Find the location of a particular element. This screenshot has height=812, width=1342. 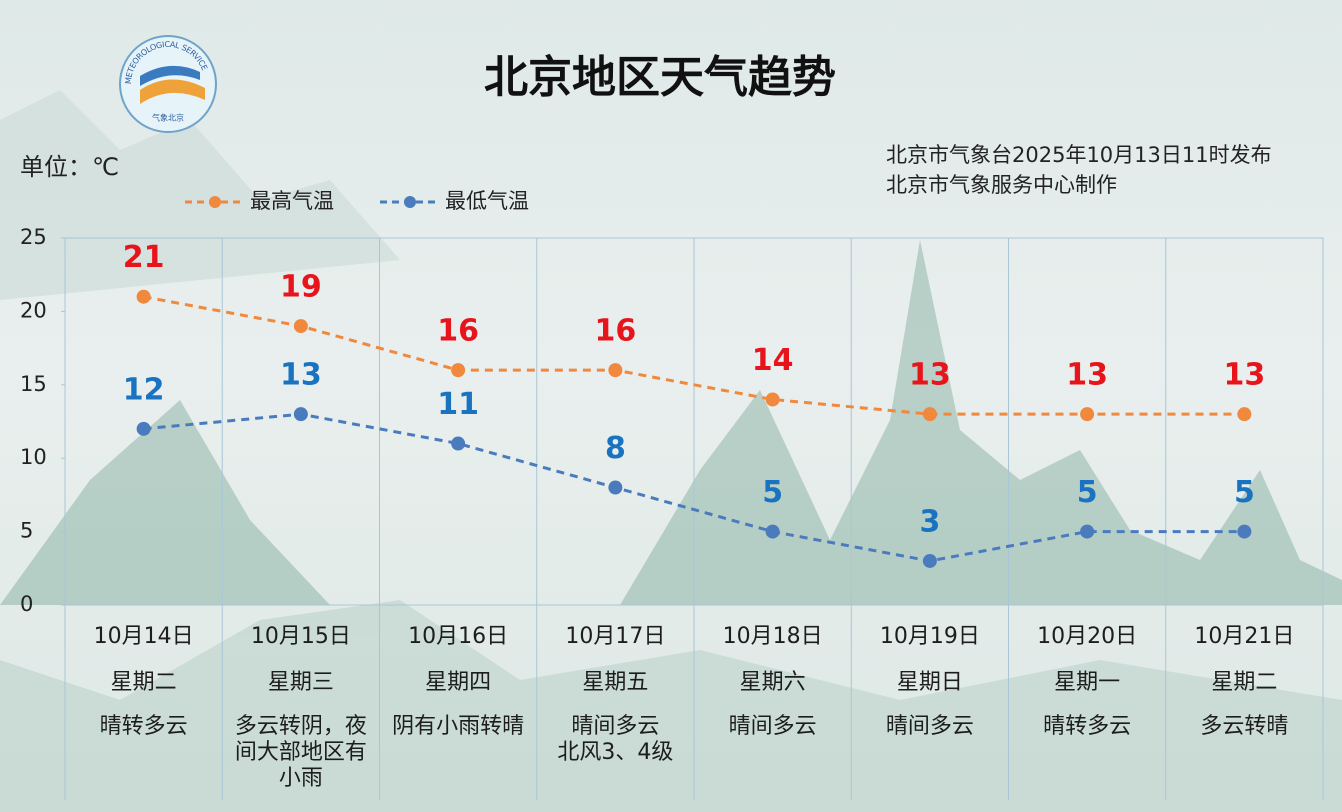

data-label: 19 is located at coordinates (301, 287).